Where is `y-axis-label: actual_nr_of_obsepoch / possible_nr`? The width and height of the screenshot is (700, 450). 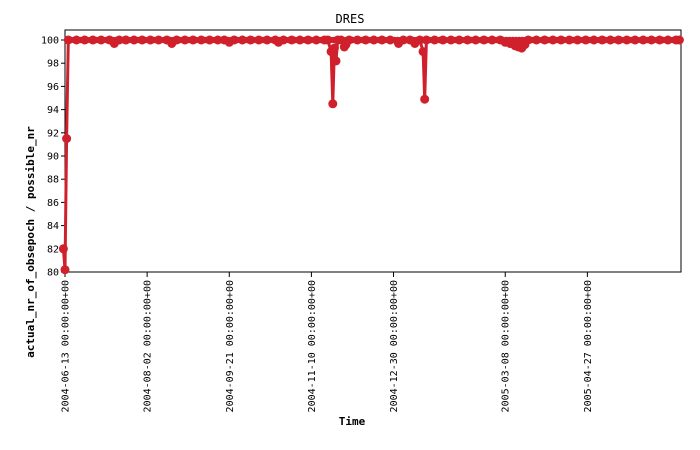 y-axis-label: actual_nr_of_obsepoch / possible_nr is located at coordinates (30, 242).